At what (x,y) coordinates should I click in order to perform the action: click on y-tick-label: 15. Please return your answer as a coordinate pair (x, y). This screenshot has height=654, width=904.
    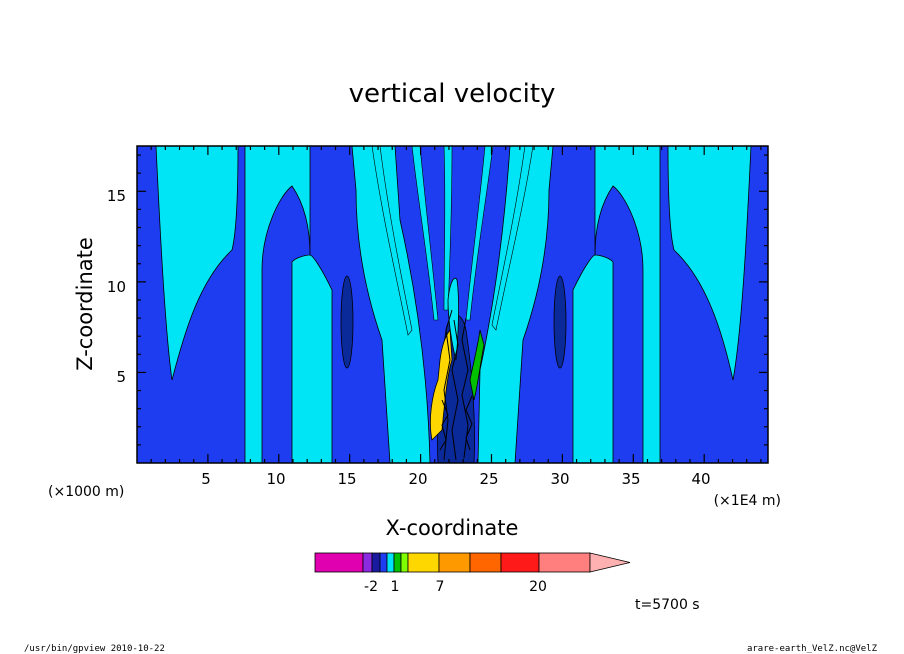
    Looking at the image, I should click on (116, 196).